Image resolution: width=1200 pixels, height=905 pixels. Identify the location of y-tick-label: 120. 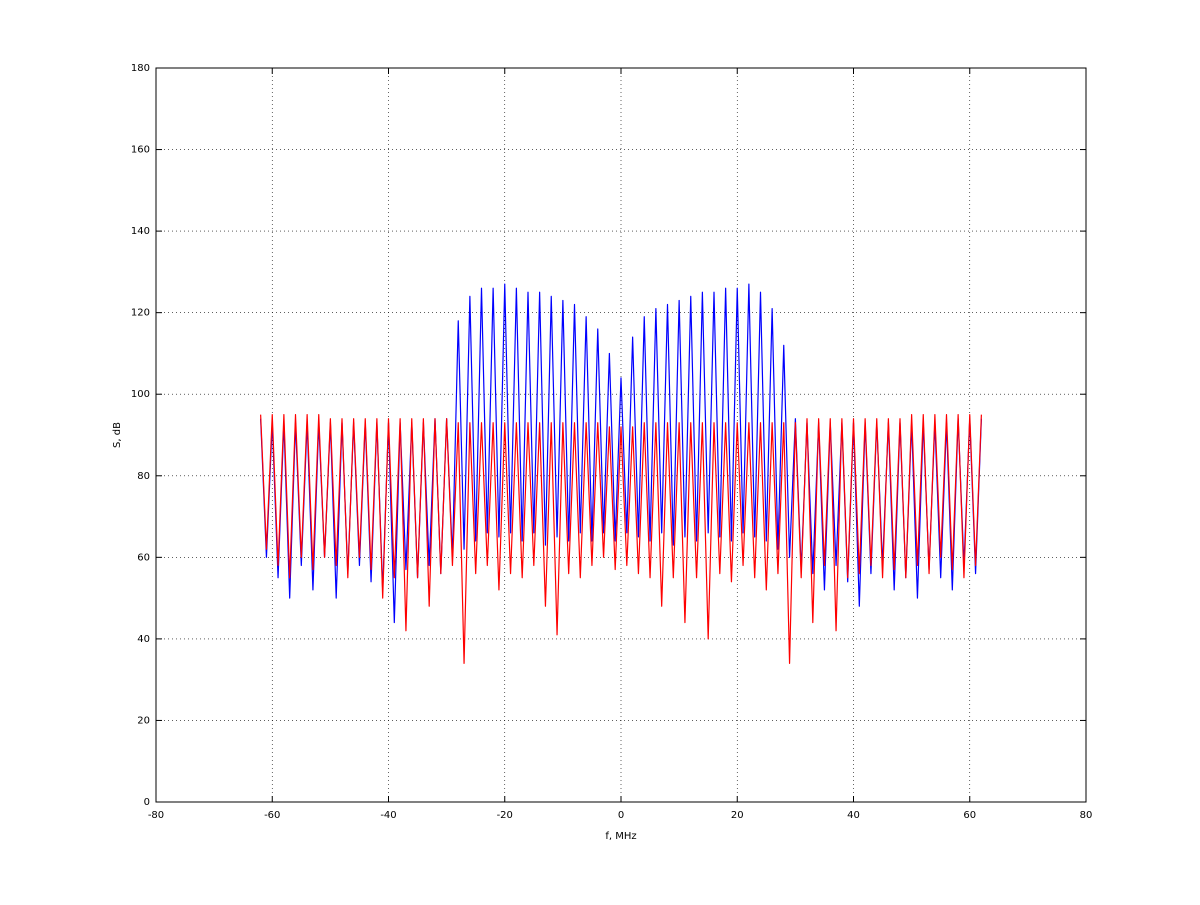
(140, 313).